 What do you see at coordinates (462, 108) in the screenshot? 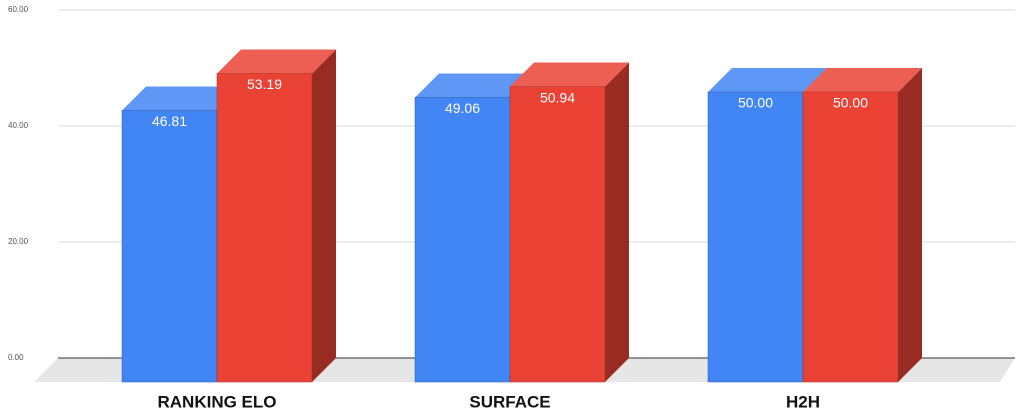
I see `value-label: 49.06` at bounding box center [462, 108].